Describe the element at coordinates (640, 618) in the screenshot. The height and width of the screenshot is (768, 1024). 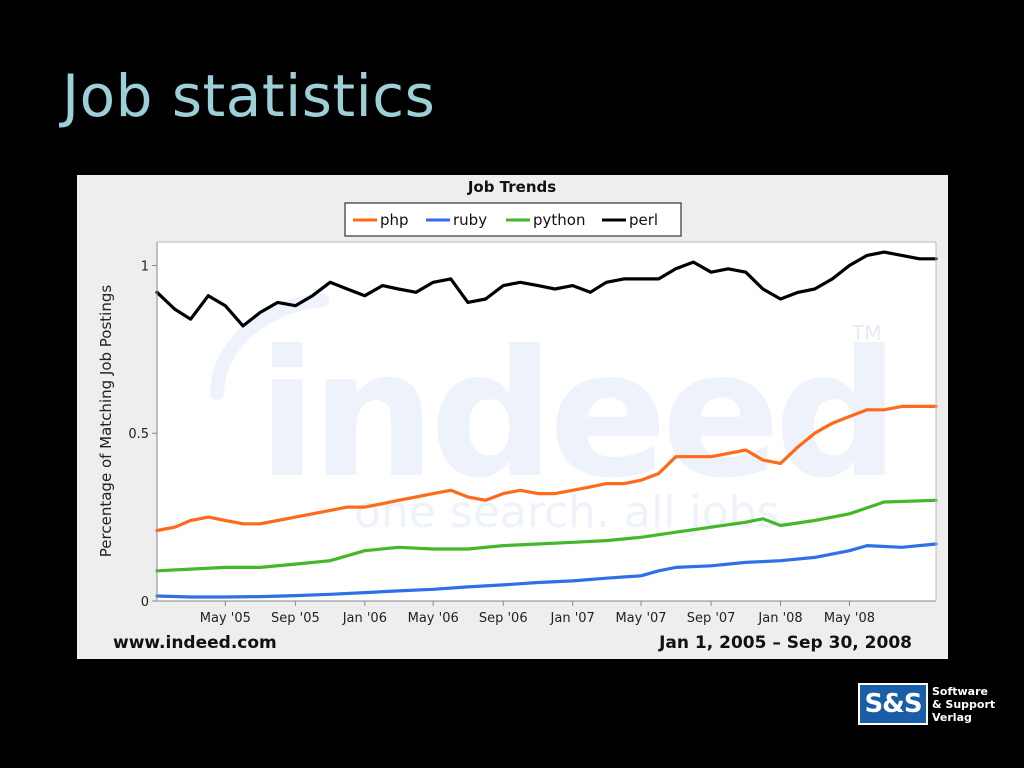
I see `x-tick-label: May '07` at that location.